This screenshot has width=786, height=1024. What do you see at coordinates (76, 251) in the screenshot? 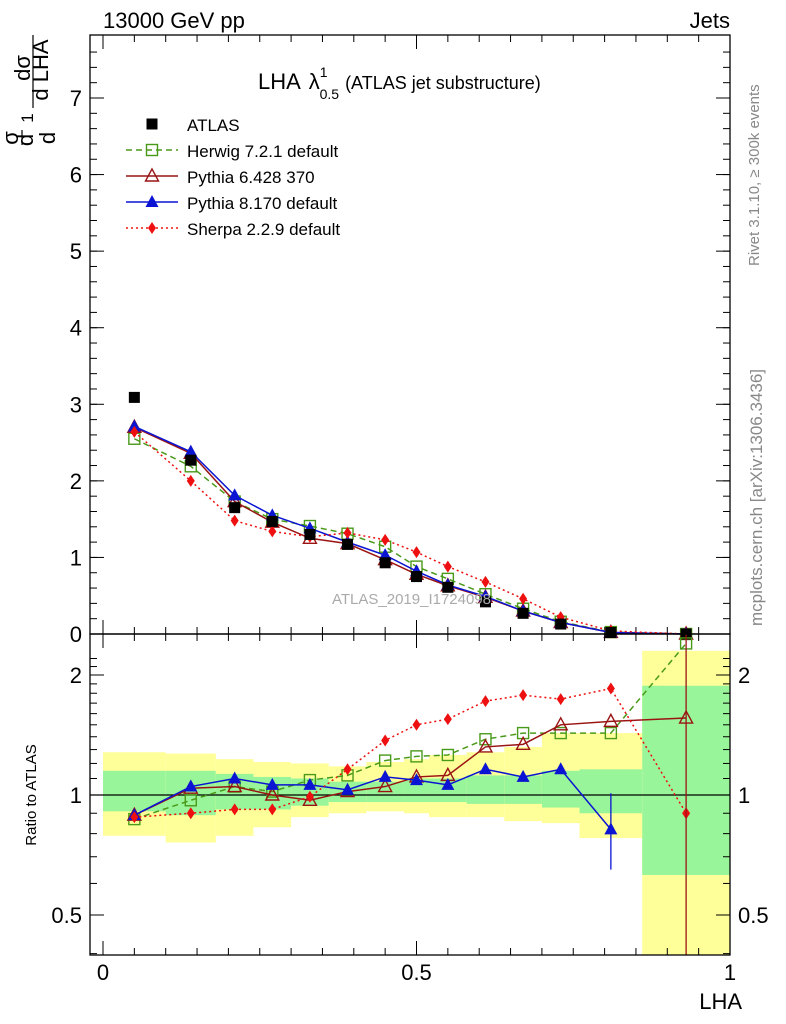
I see `y-tick-label: 5` at bounding box center [76, 251].